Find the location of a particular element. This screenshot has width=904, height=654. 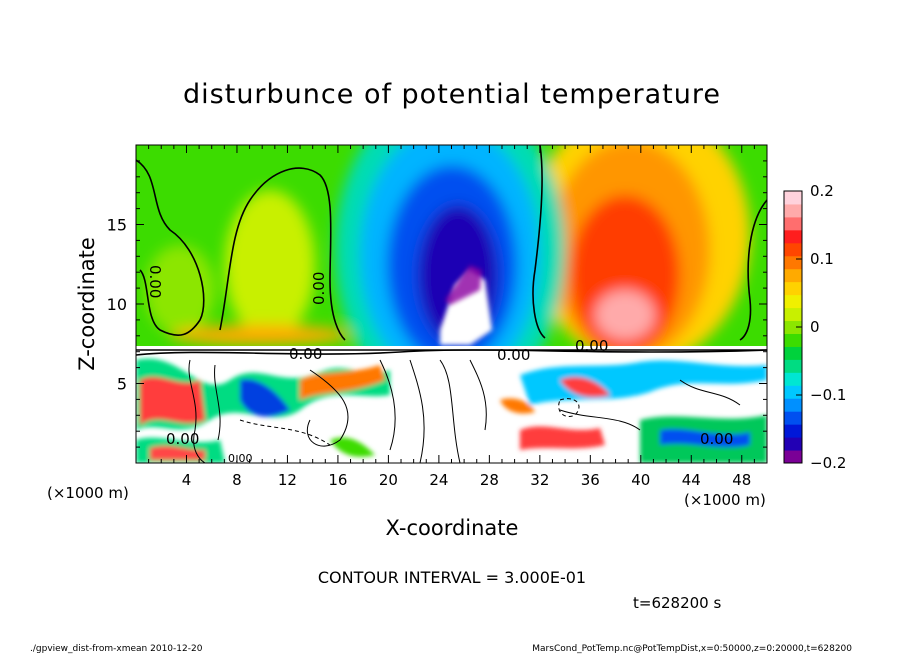

x-tick-label: 16 is located at coordinates (337, 480).